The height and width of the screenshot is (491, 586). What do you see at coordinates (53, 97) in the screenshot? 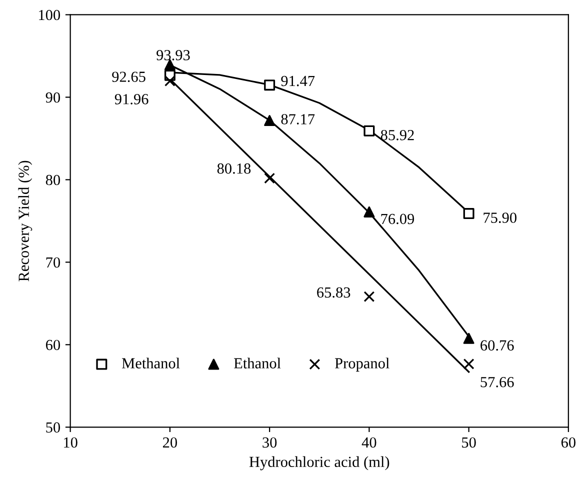
I see `y-tick-label: 90` at bounding box center [53, 97].